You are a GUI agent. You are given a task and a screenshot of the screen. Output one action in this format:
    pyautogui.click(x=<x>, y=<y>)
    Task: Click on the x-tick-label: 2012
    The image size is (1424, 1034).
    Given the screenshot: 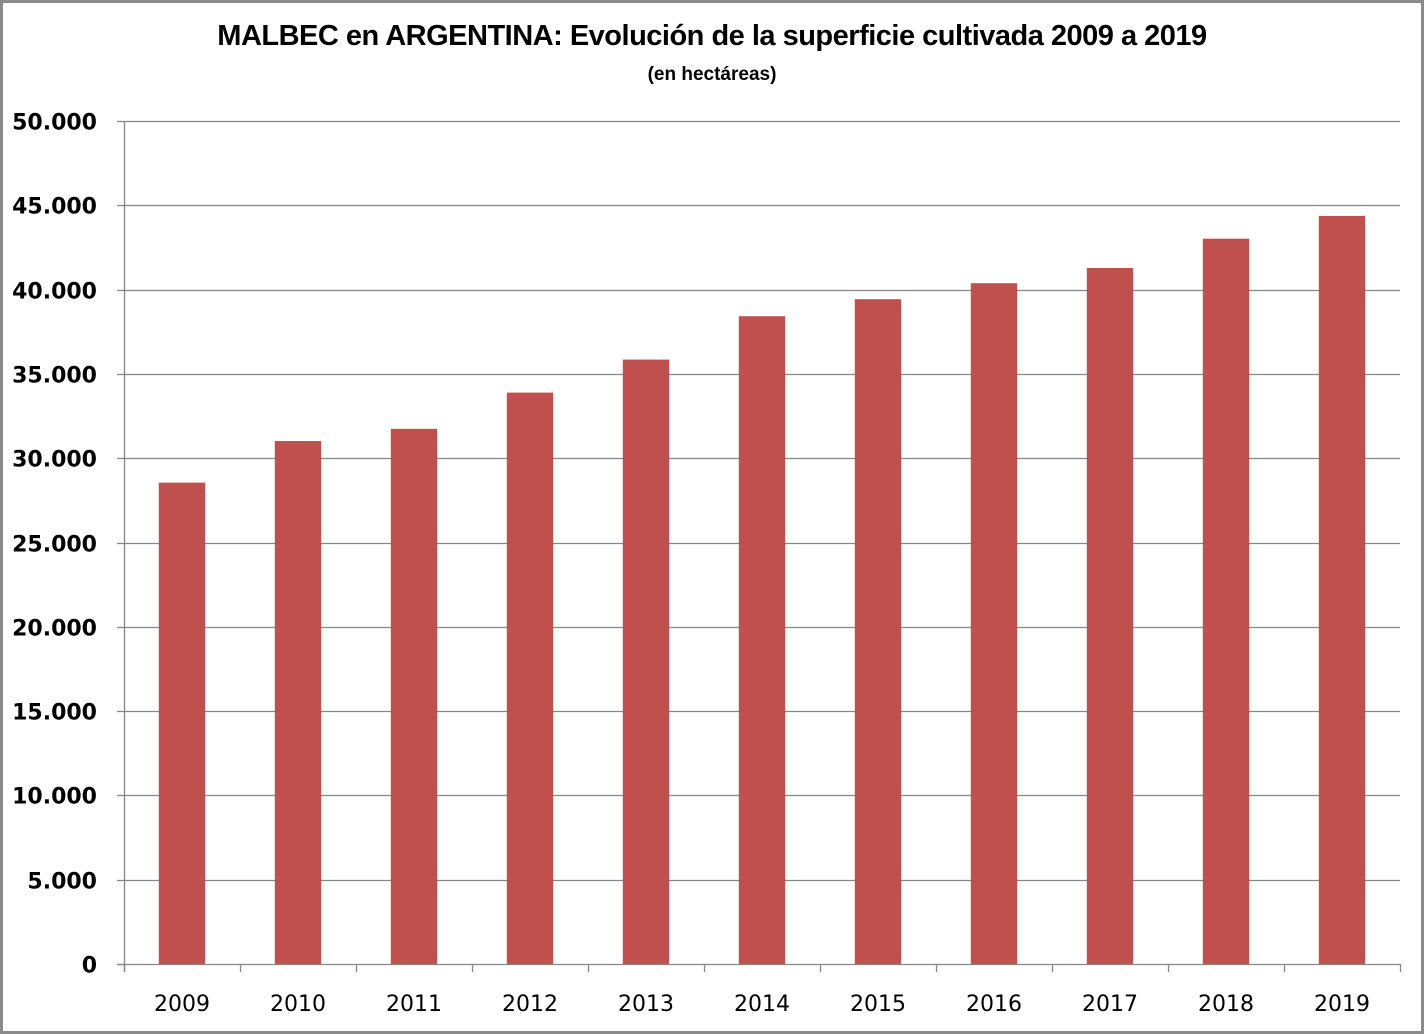 What is the action you would take?
    pyautogui.click(x=530, y=1004)
    